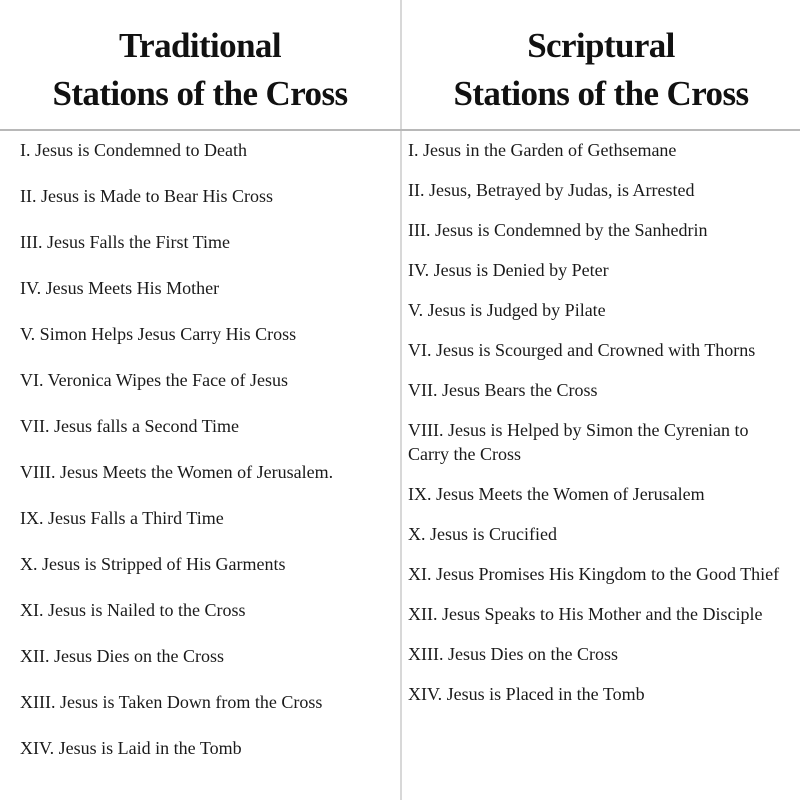  Describe the element at coordinates (153, 564) in the screenshot. I see `traditional-station-item: X. Jesus is Stripped of His Garments` at that location.